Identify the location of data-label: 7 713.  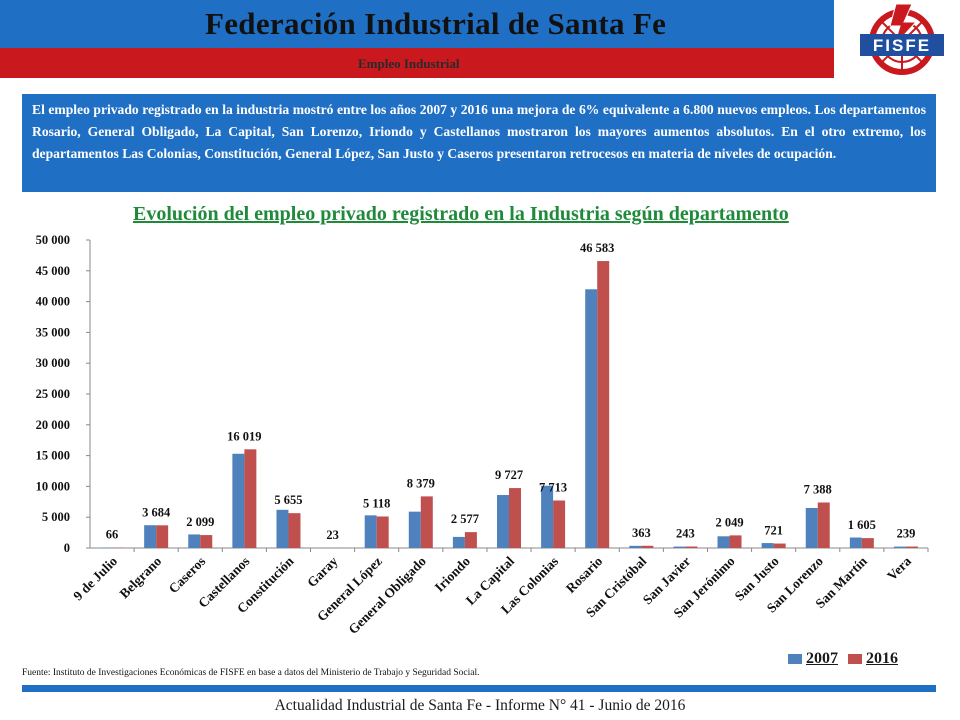
(553, 487).